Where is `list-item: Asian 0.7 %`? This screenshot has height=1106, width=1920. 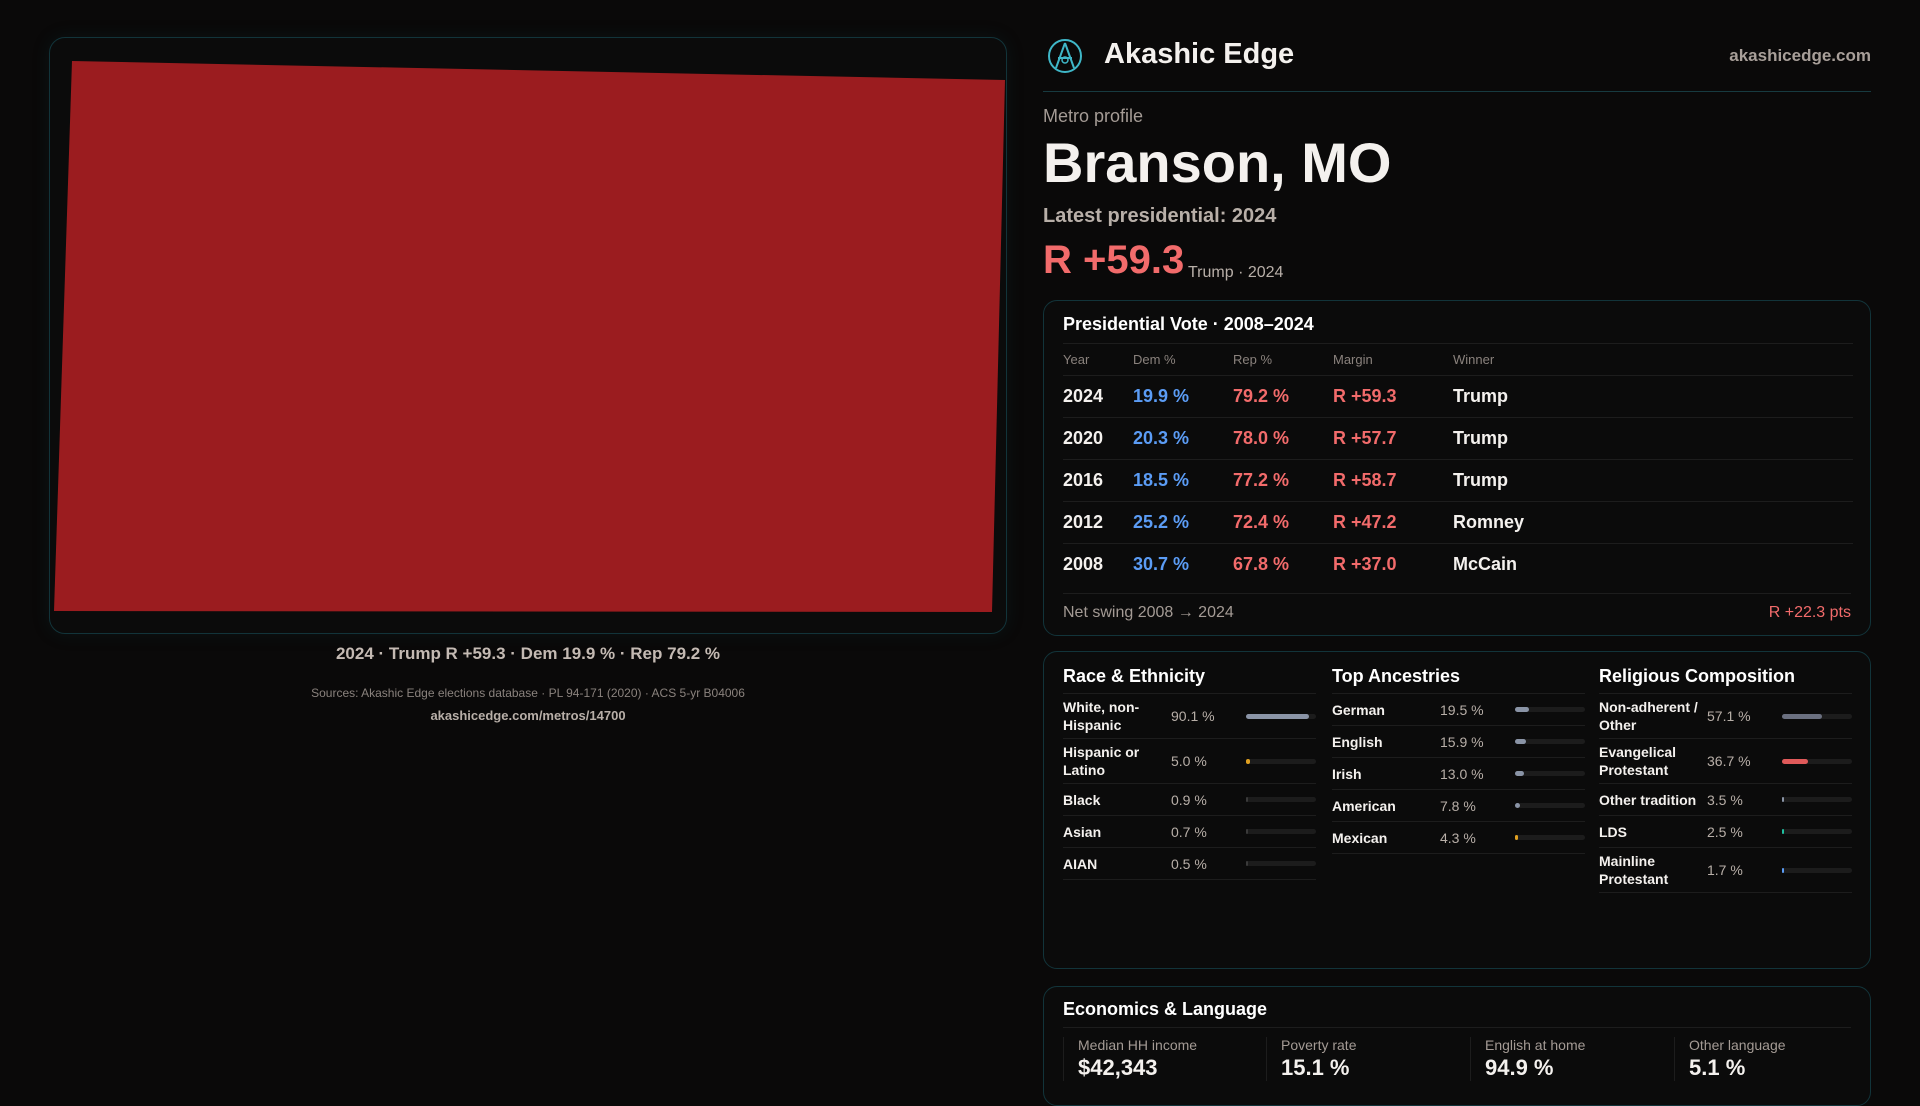
list-item: Asian 0.7 % is located at coordinates (1189, 832).